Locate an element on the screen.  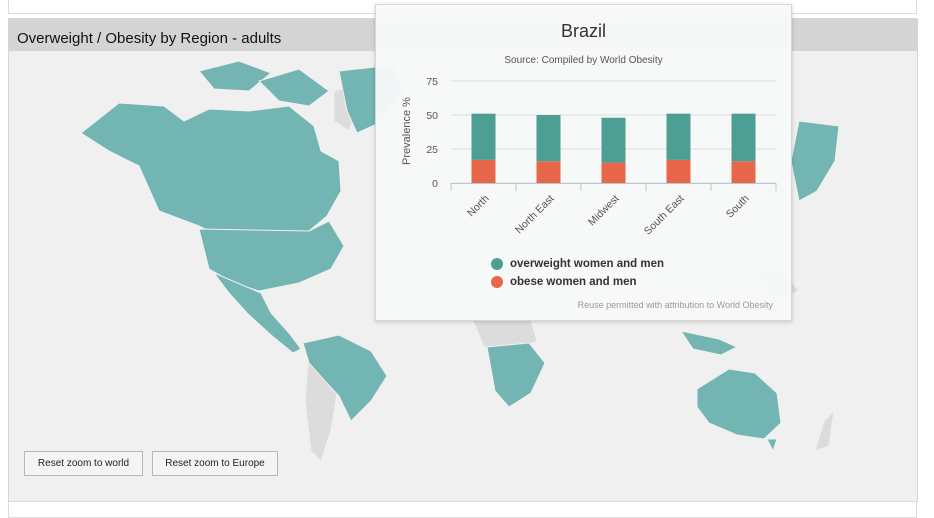
legend-dot-obese is located at coordinates (497, 282).